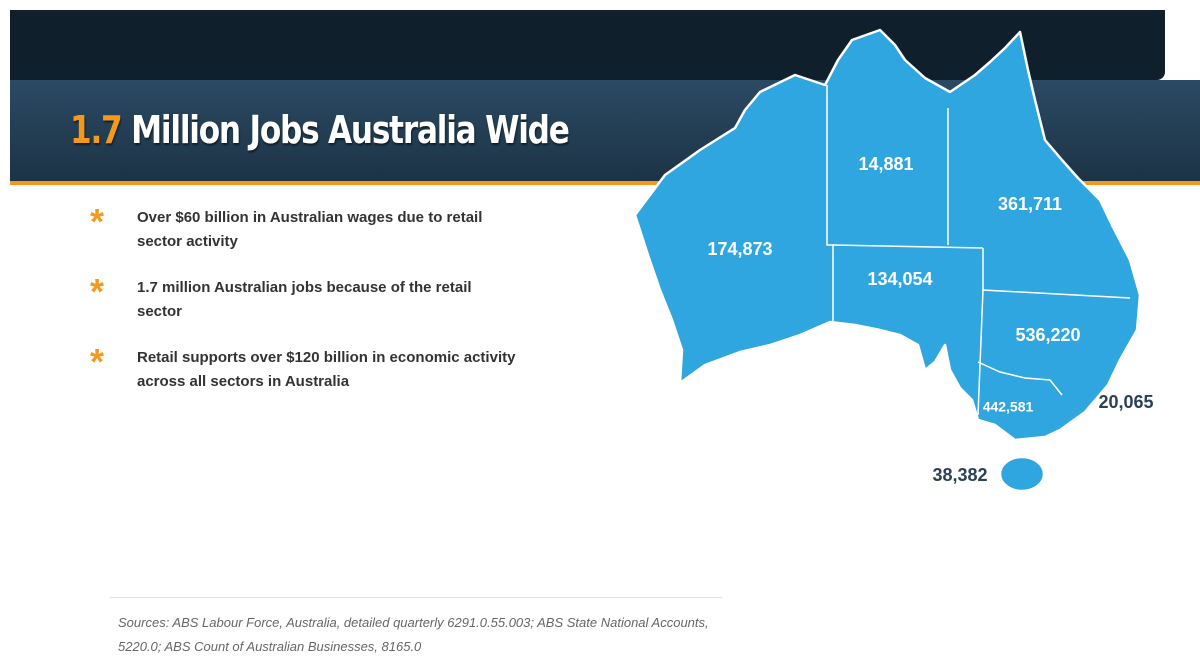 The height and width of the screenshot is (659, 1200). I want to click on title-text: Million Jobs Australia Wide, so click(350, 130).